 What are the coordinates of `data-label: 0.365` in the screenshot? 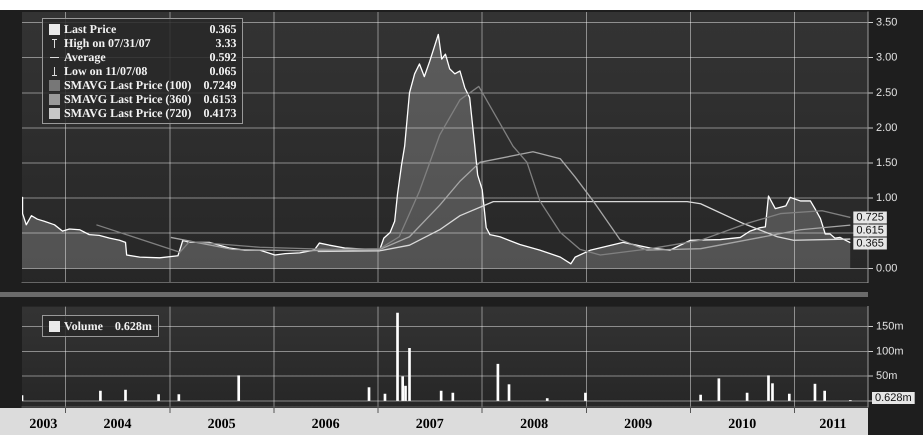 It's located at (870, 243).